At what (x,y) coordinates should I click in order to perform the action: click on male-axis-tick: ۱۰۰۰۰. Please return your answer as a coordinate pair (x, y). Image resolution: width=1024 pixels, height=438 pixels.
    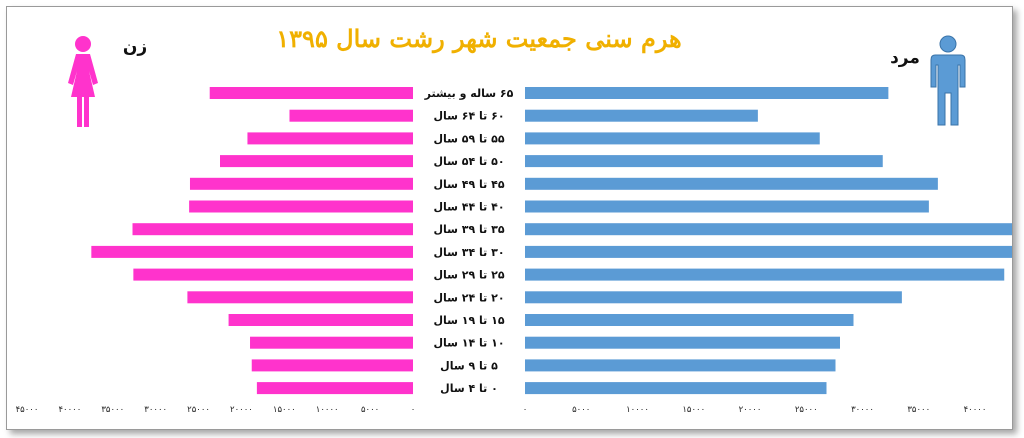
    Looking at the image, I should click on (637, 410).